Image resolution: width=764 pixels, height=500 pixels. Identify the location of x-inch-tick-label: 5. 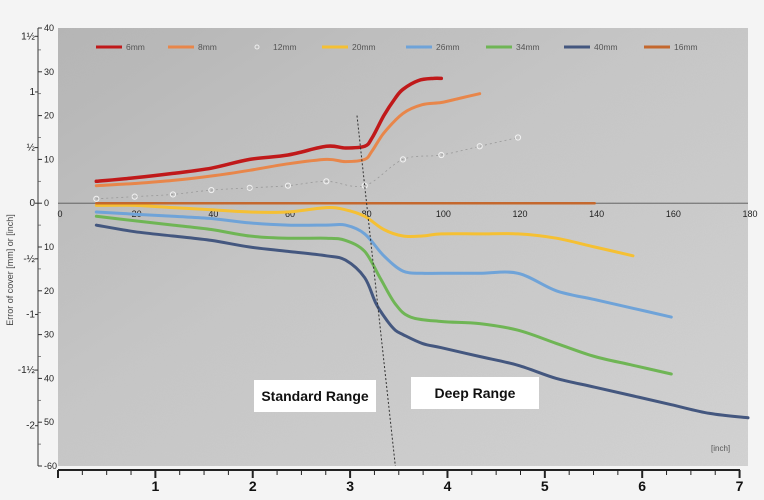
(545, 486).